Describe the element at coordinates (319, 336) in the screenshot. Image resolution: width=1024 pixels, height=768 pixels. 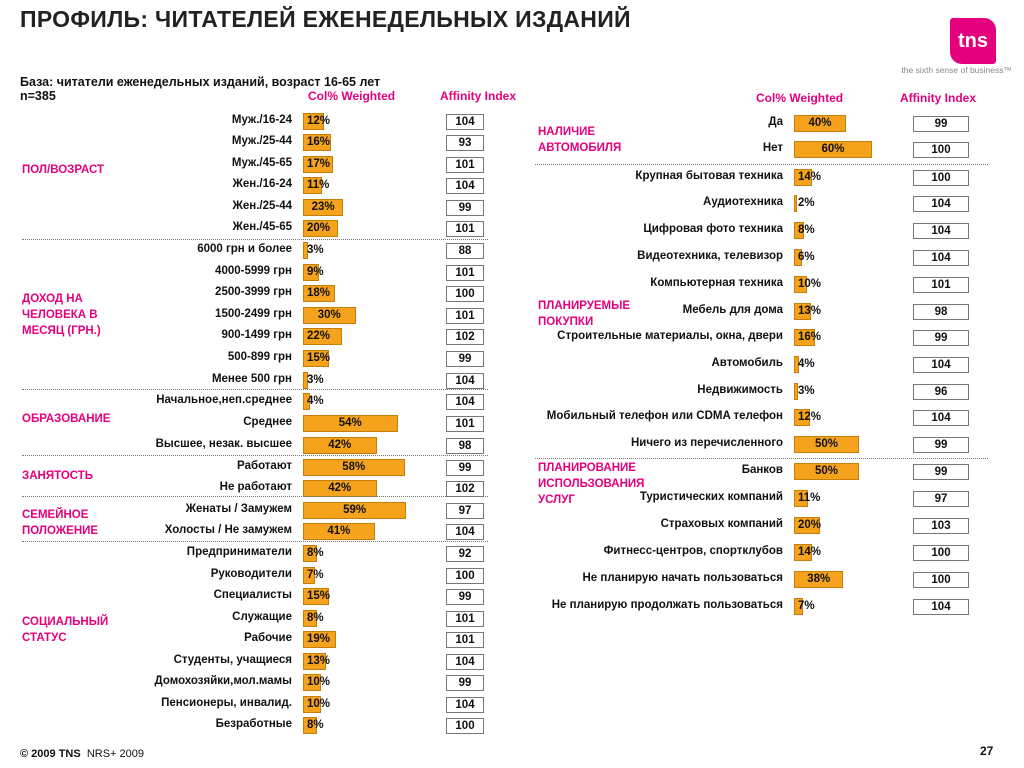
I see `left-bar-value-label: 22%` at that location.